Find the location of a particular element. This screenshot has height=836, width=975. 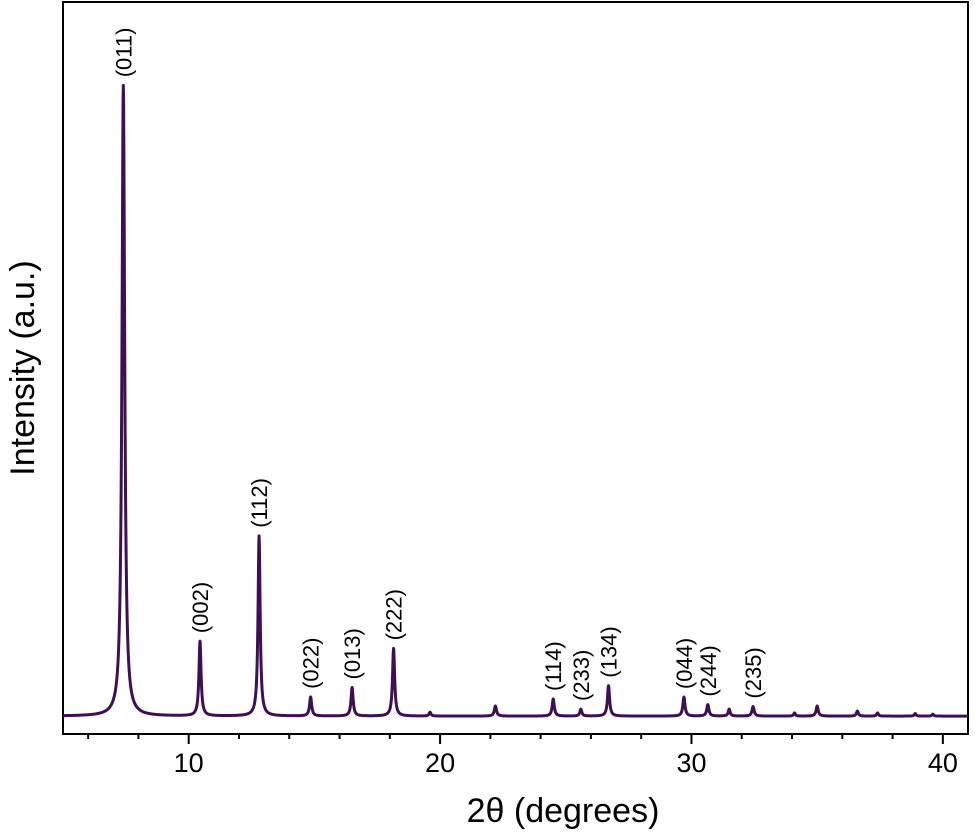

peak-label: (013) is located at coordinates (352, 653).